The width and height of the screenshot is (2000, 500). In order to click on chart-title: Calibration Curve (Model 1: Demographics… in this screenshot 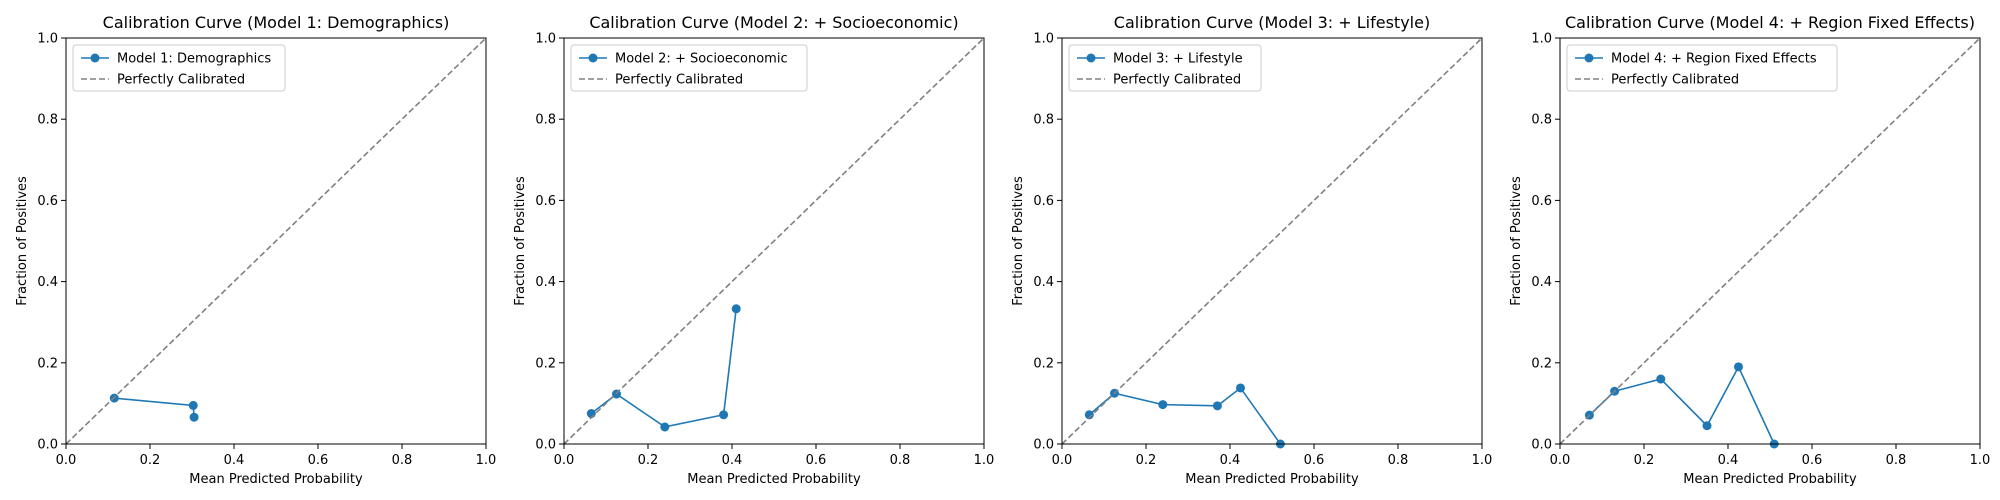, I will do `click(276, 22)`.